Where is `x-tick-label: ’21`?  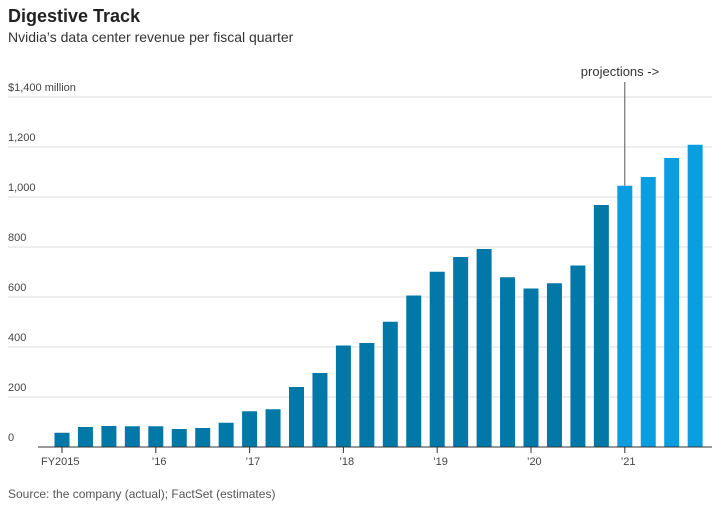
x-tick-label: ’21 is located at coordinates (628, 462).